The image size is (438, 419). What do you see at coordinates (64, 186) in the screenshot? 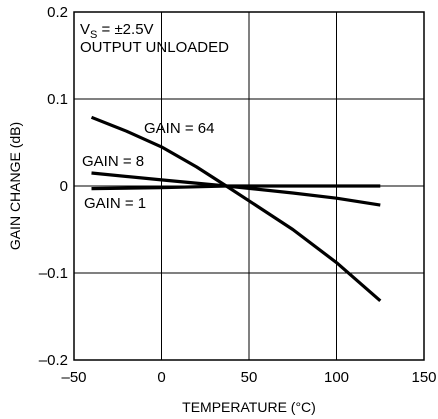
I see `y-tick-label: 0` at bounding box center [64, 186].